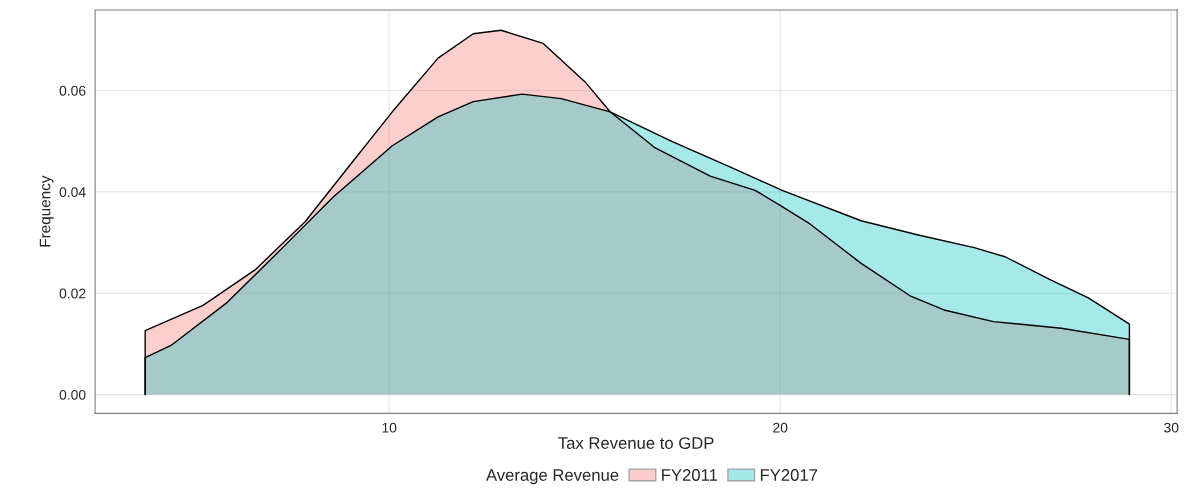 This screenshot has width=1189, height=498. Describe the element at coordinates (552, 477) in the screenshot. I see `legend-title: Average Revenue` at that location.